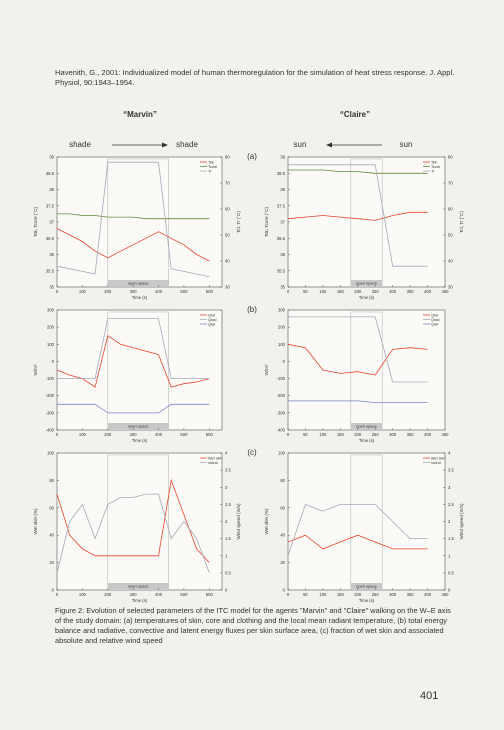 This screenshot has height=730, width=504. Describe the element at coordinates (435, 320) in the screenshot. I see `legend-label: Qrad` at that location.